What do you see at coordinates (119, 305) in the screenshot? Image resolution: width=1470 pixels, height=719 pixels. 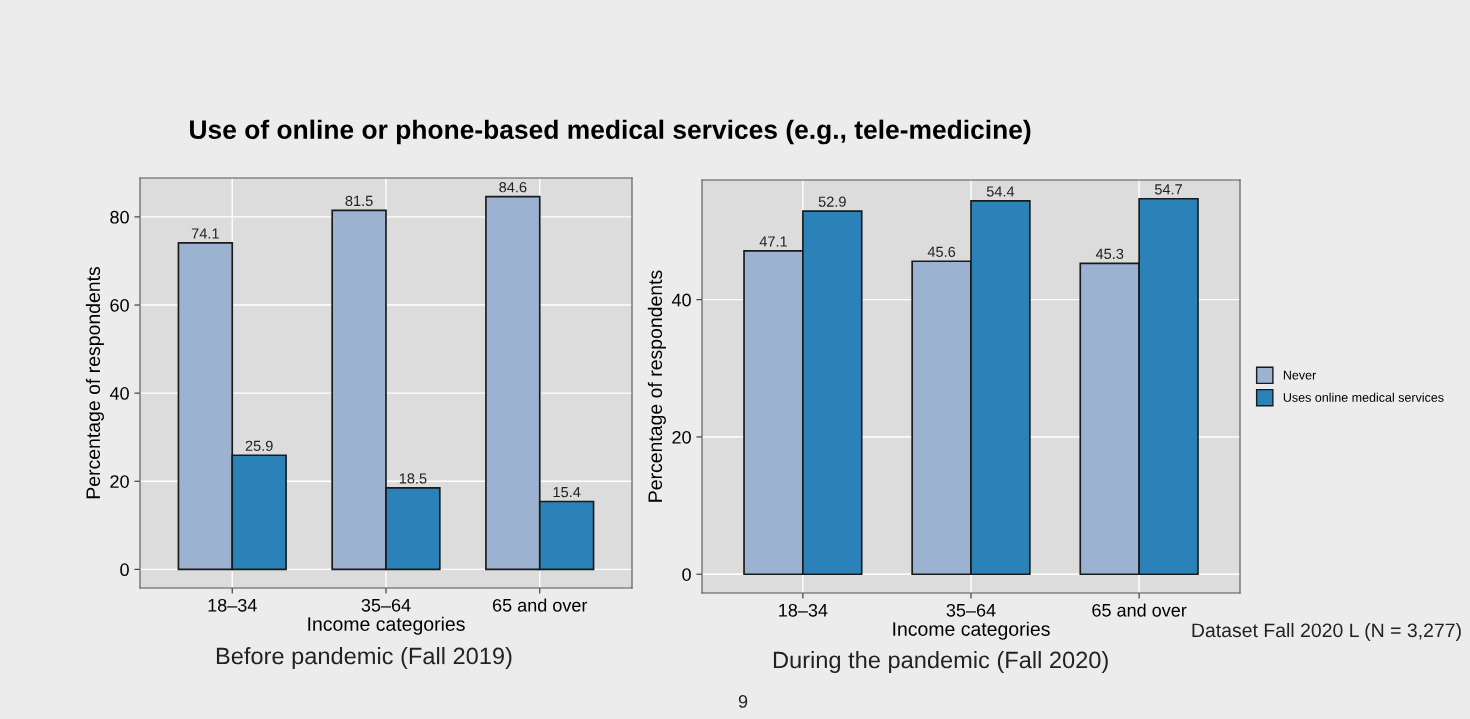 I see `y-tick-label: 60` at bounding box center [119, 305].